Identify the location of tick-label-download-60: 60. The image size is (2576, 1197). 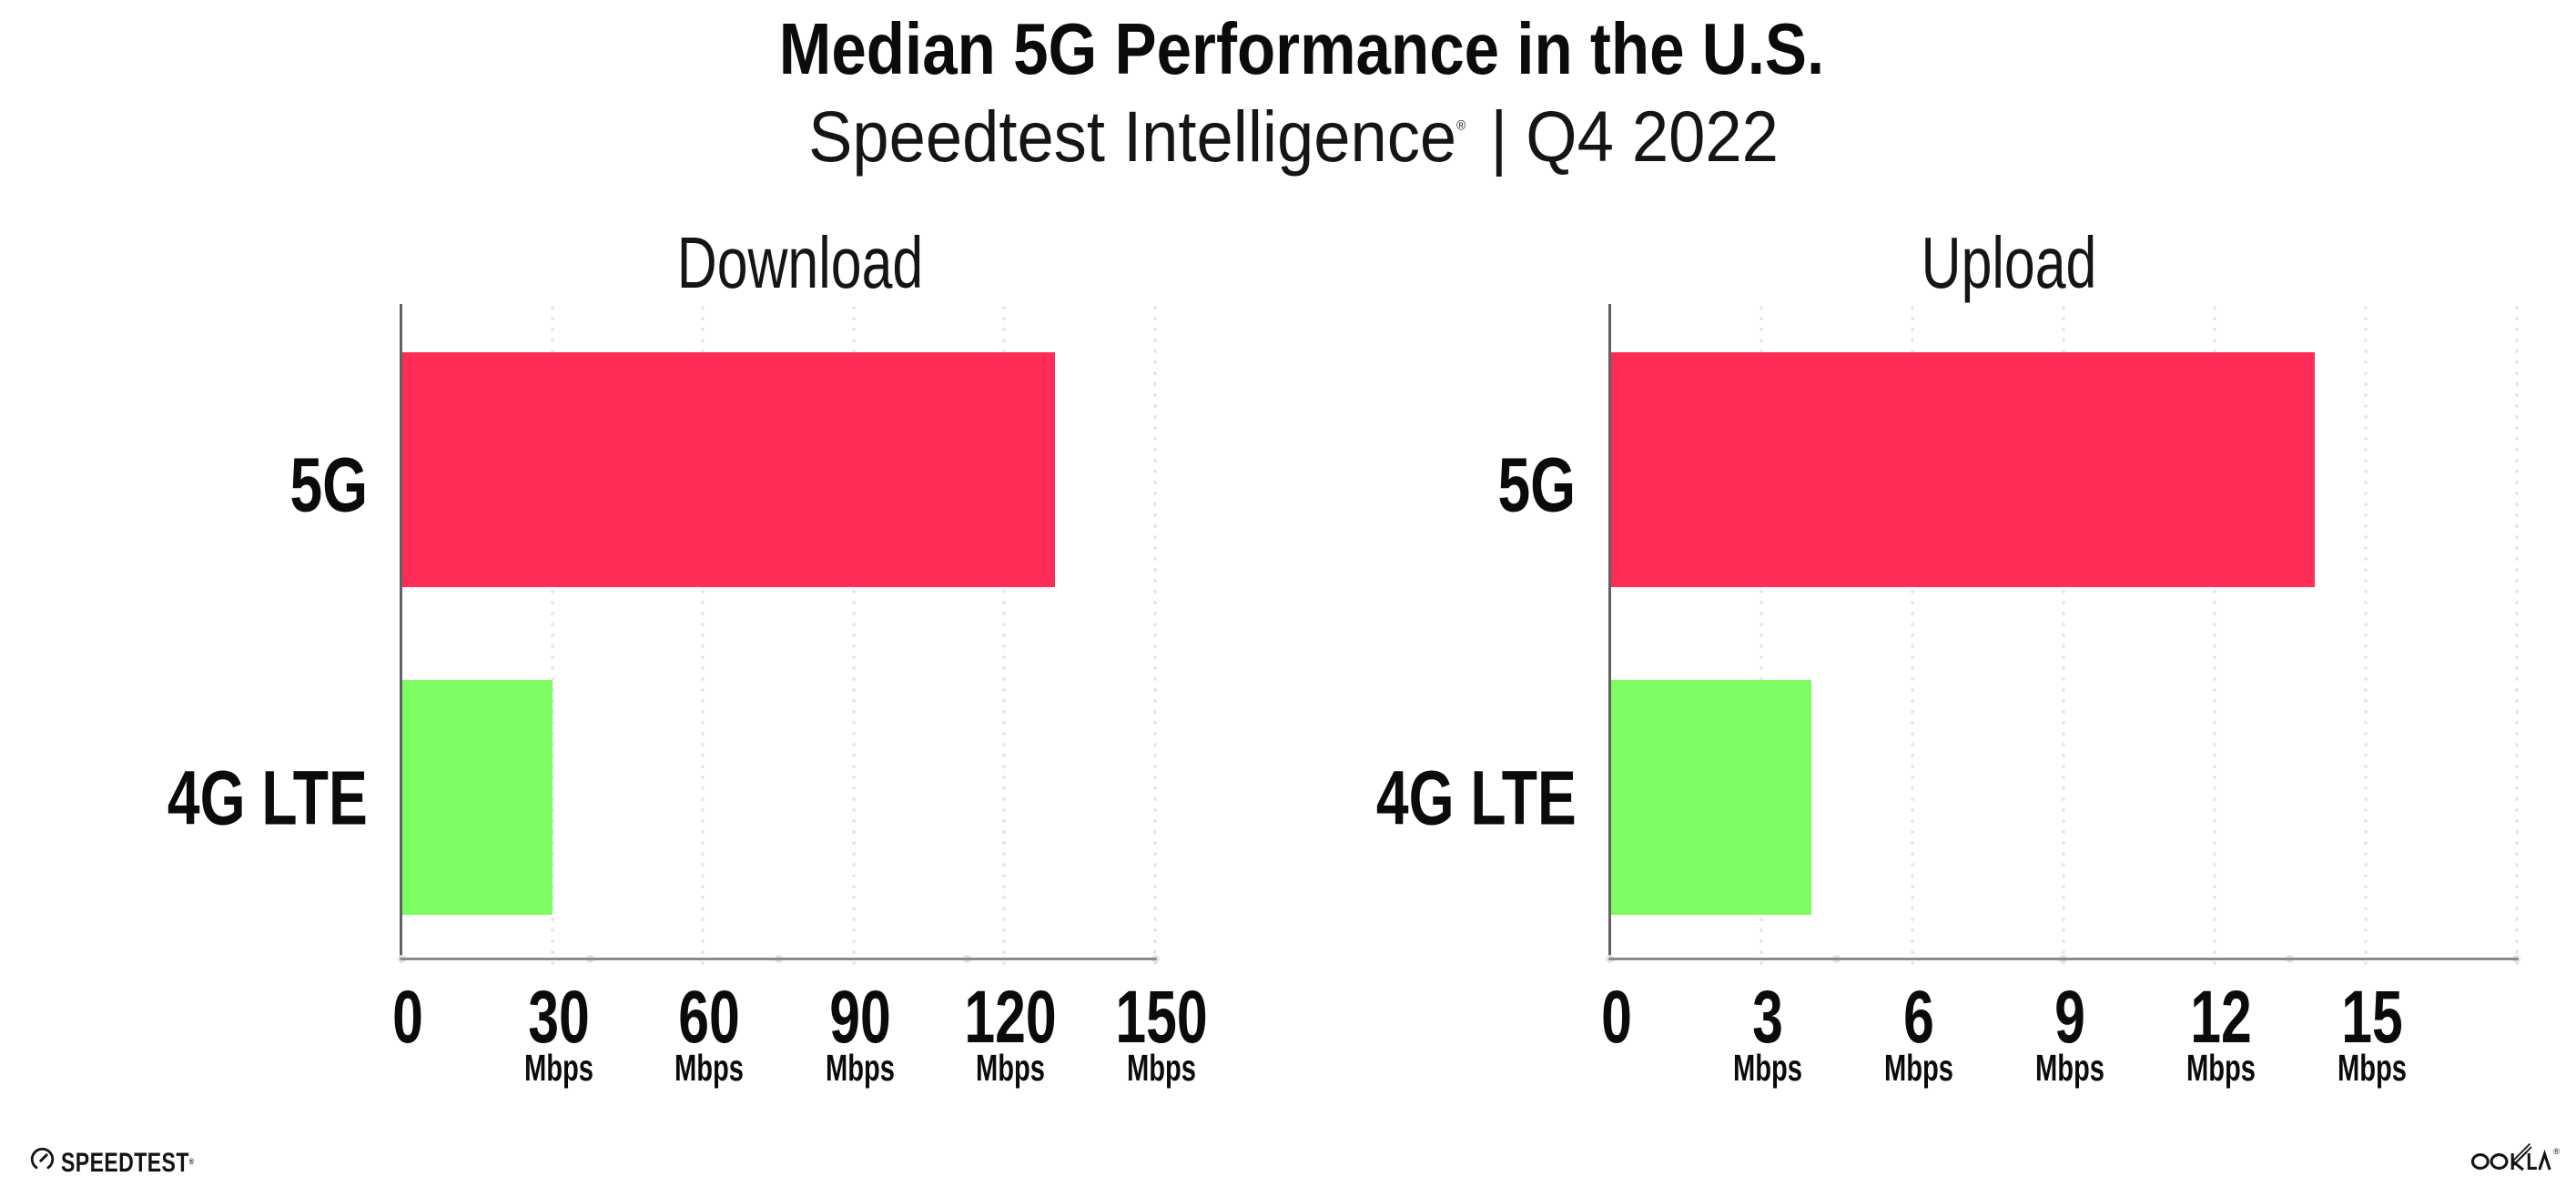
(735, 1018).